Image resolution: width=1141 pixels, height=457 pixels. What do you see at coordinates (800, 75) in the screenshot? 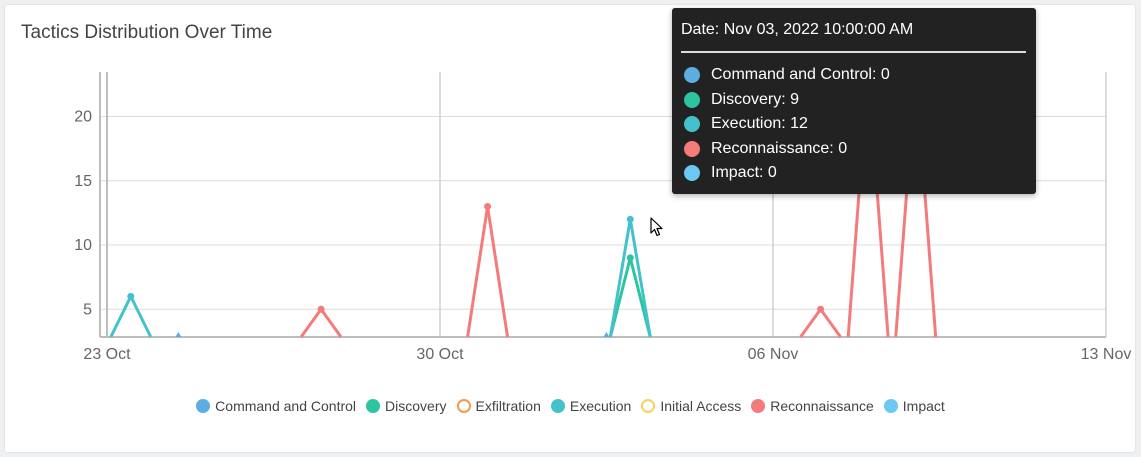
I see `tooltip-row-text: Command and Control: 0` at bounding box center [800, 75].